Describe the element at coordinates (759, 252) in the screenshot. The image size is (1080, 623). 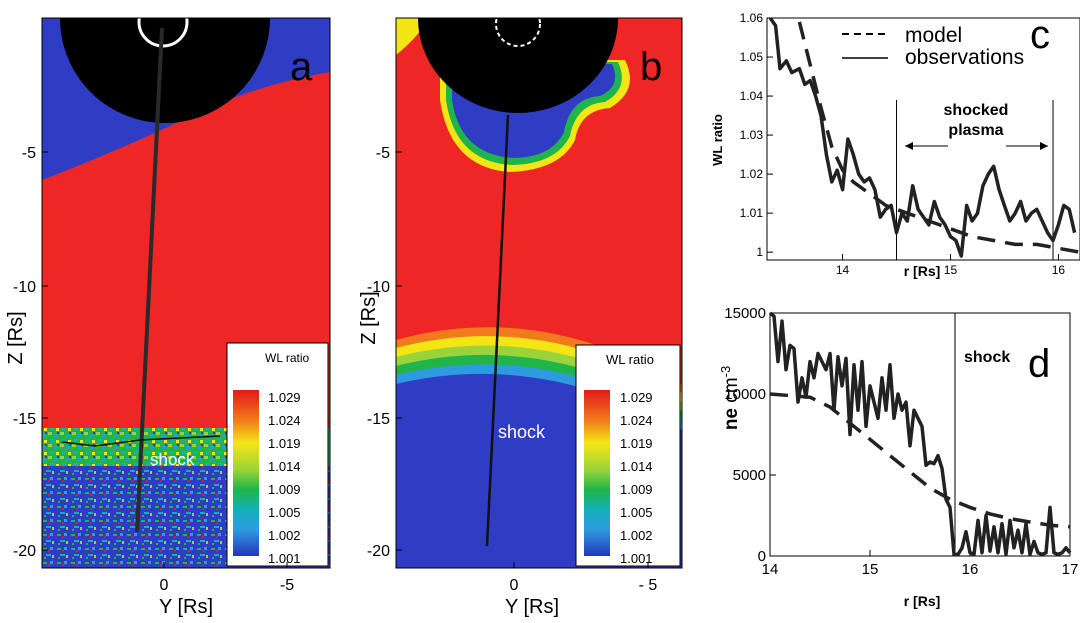
I see `y-tick-label: 1` at that location.